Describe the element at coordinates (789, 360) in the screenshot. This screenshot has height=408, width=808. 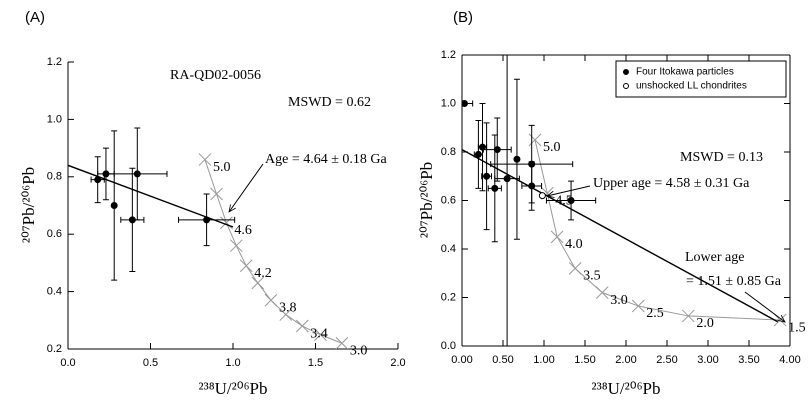
I see `x-tick-label: 4.00` at that location.